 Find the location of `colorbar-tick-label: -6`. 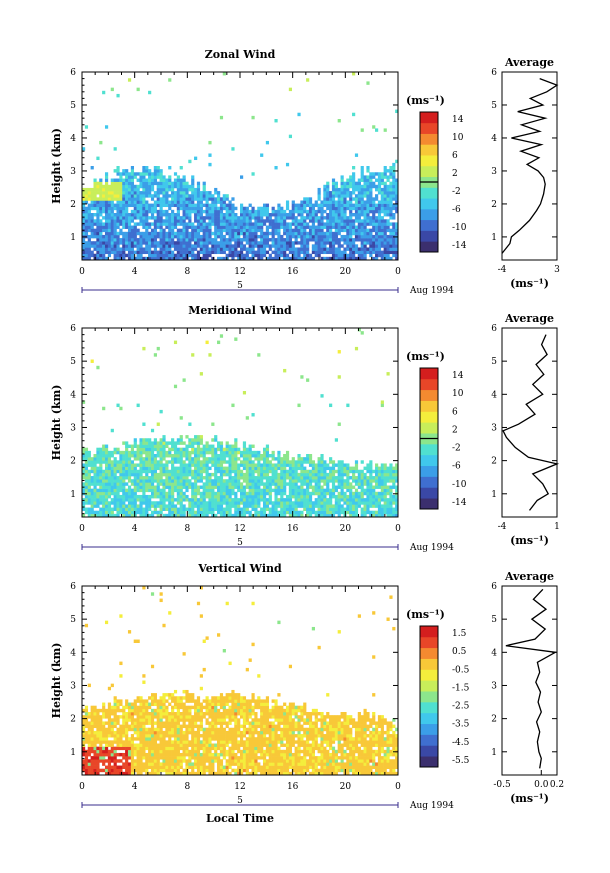

colorbar-tick-label: -6 is located at coordinates (456, 467).